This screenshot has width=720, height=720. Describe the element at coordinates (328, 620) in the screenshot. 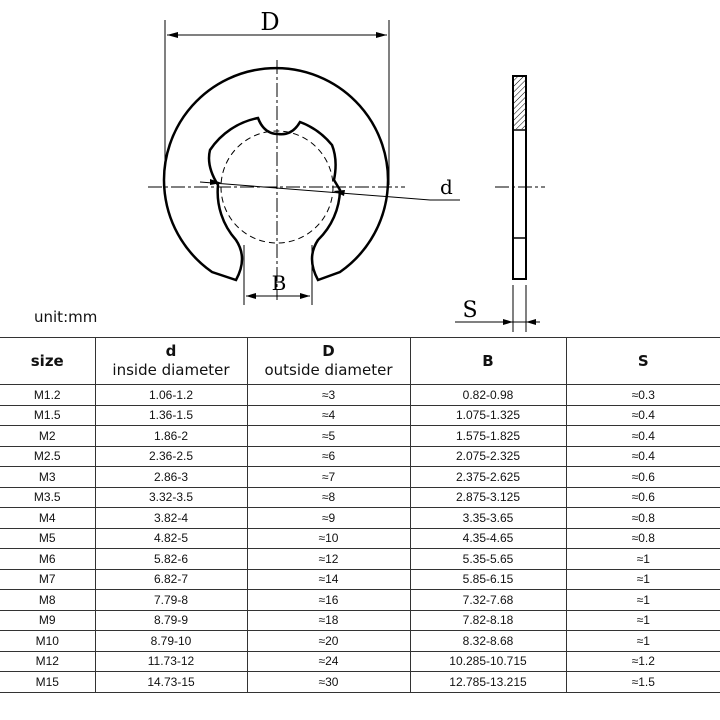

I see `table-cell: ≈18` at that location.